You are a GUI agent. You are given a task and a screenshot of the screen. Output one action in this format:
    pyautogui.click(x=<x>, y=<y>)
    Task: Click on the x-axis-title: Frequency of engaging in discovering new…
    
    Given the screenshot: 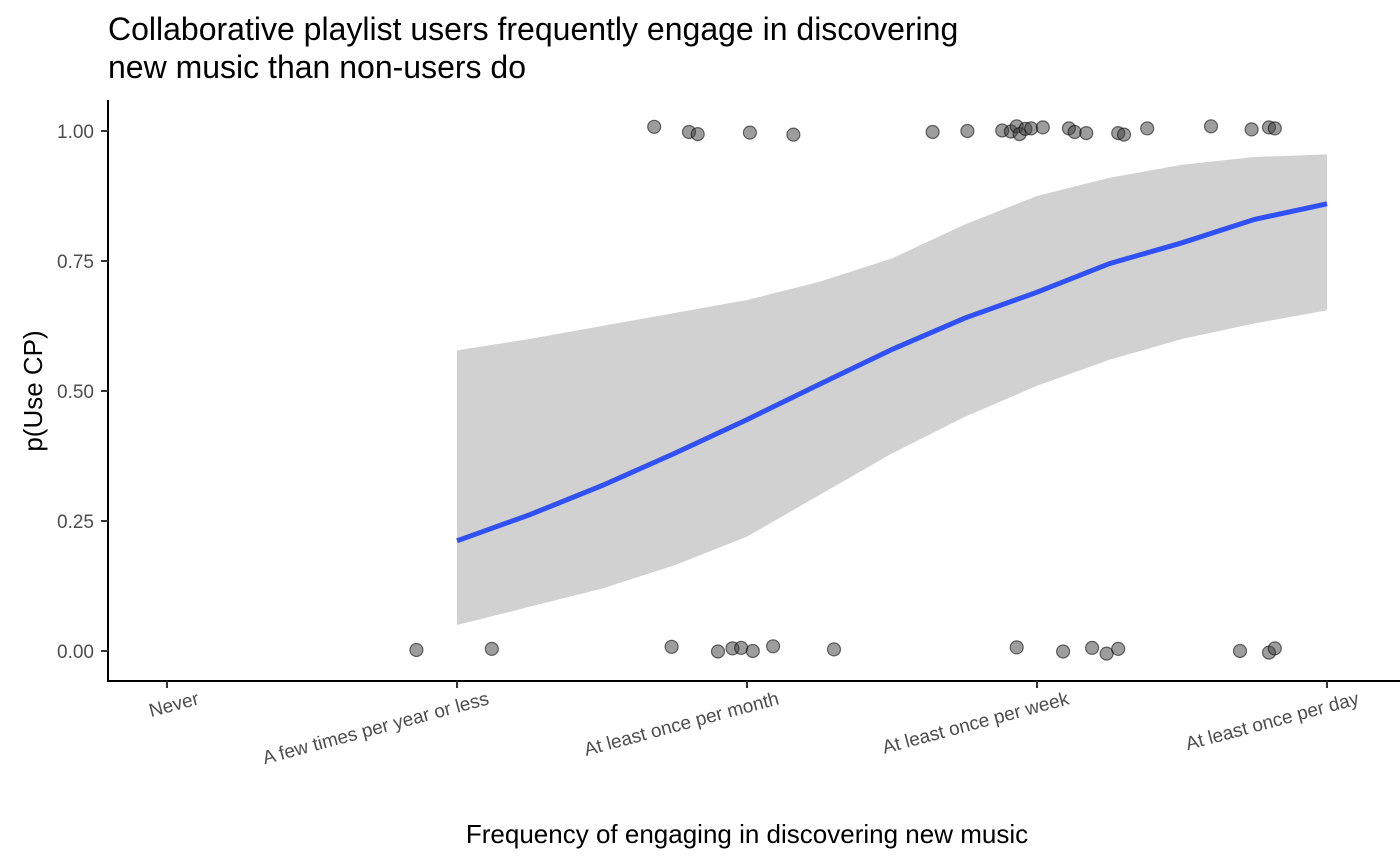 What is the action you would take?
    pyautogui.click(x=747, y=834)
    